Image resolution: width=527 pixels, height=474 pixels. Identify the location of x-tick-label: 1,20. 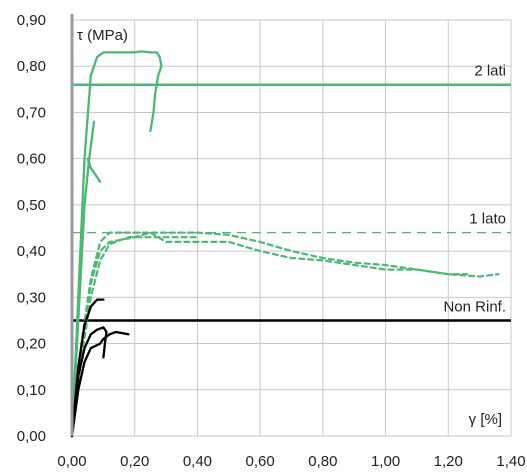
(448, 461).